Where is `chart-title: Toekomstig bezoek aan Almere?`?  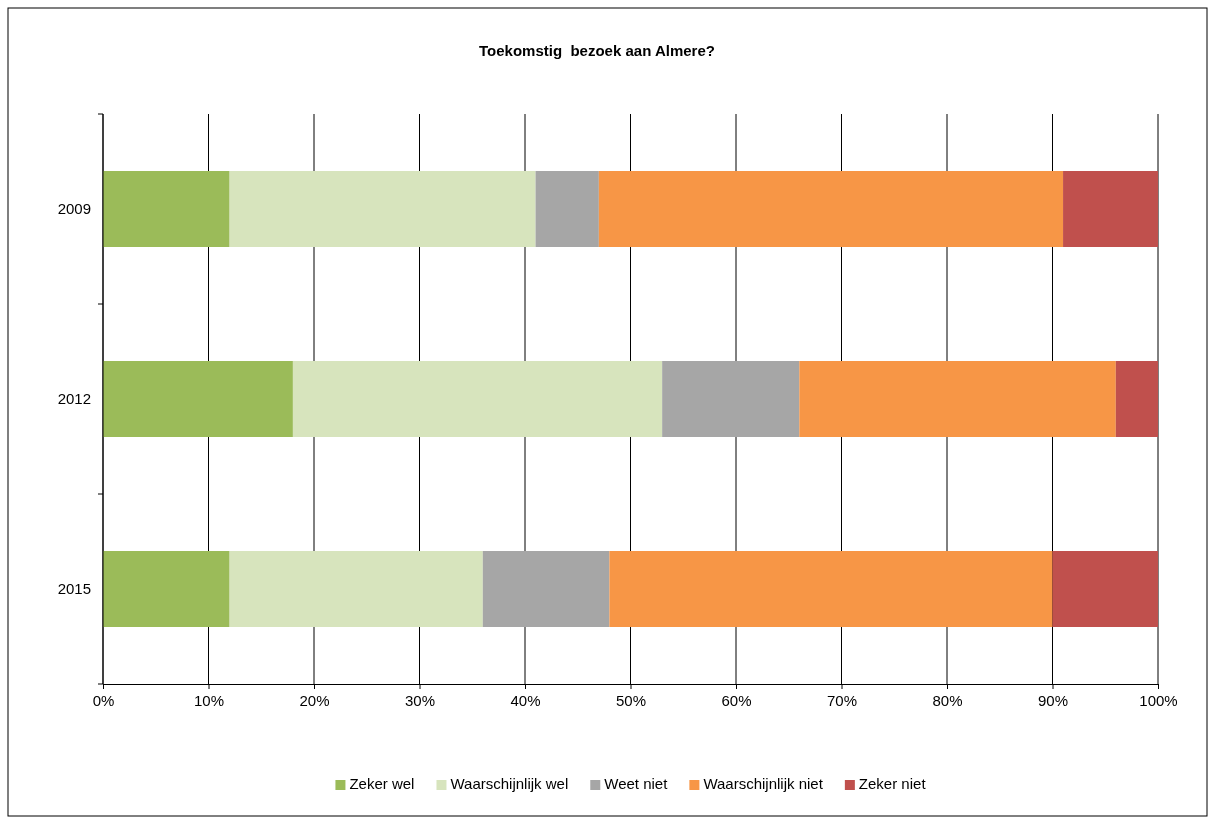
chart-title: Toekomstig bezoek aan Almere? is located at coordinates (597, 50).